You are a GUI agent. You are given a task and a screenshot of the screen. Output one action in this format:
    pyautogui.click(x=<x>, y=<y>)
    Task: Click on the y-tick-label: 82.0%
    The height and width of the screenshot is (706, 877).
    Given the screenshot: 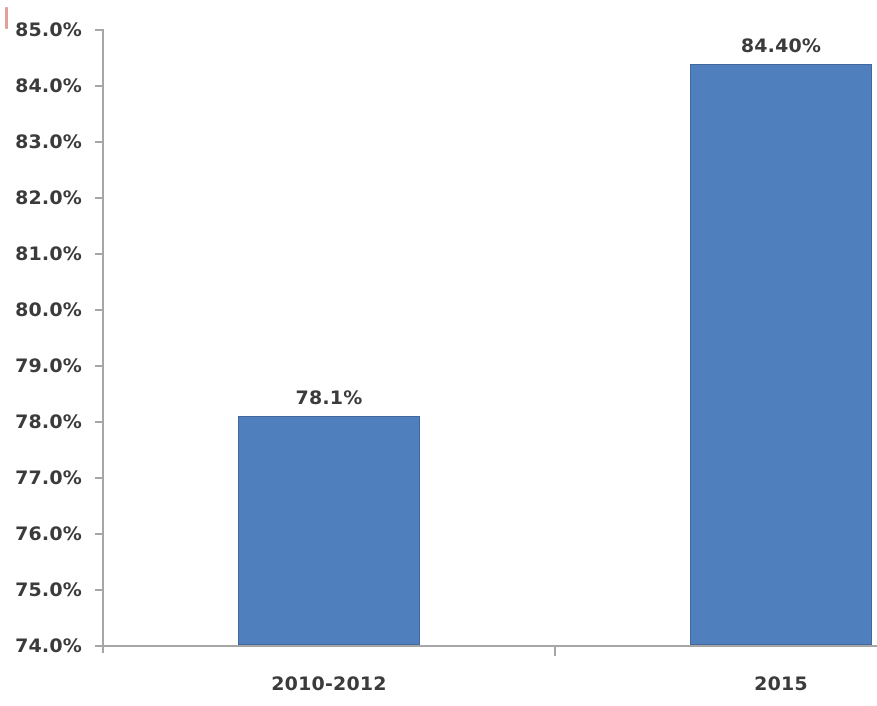 What is the action you would take?
    pyautogui.click(x=48, y=197)
    